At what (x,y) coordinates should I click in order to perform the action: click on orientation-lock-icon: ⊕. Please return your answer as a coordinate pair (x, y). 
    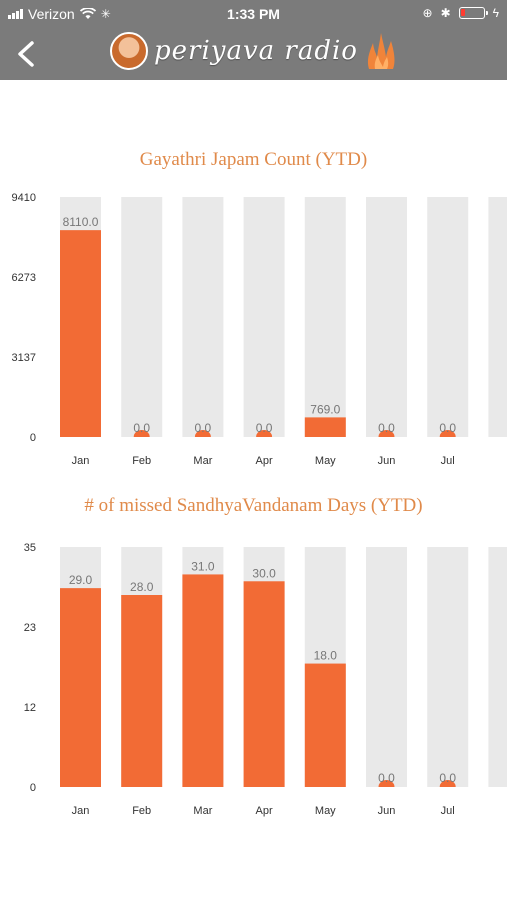
    Looking at the image, I should click on (427, 13).